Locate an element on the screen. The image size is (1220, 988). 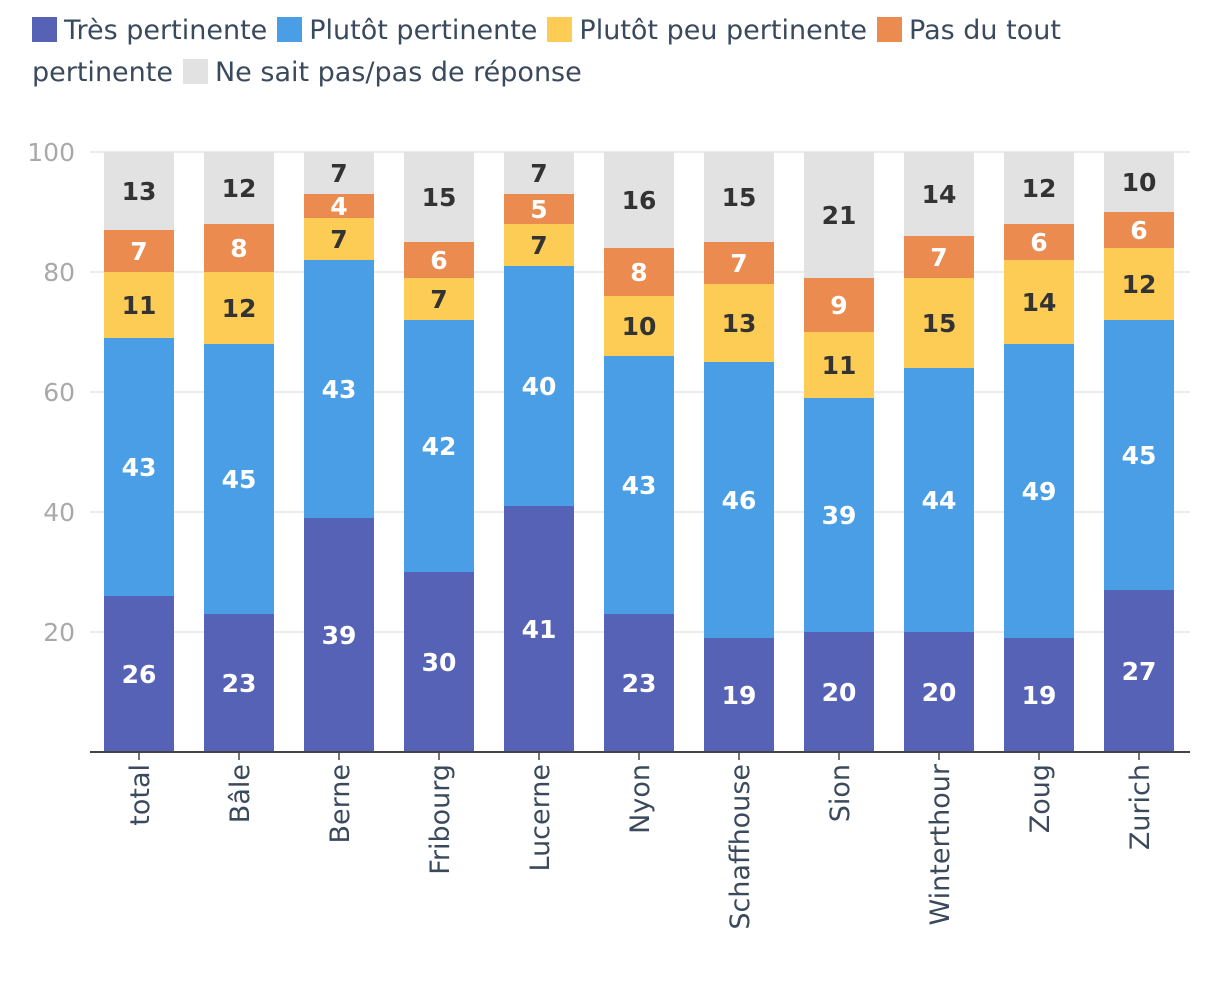
data-label: 19 is located at coordinates (1039, 695).